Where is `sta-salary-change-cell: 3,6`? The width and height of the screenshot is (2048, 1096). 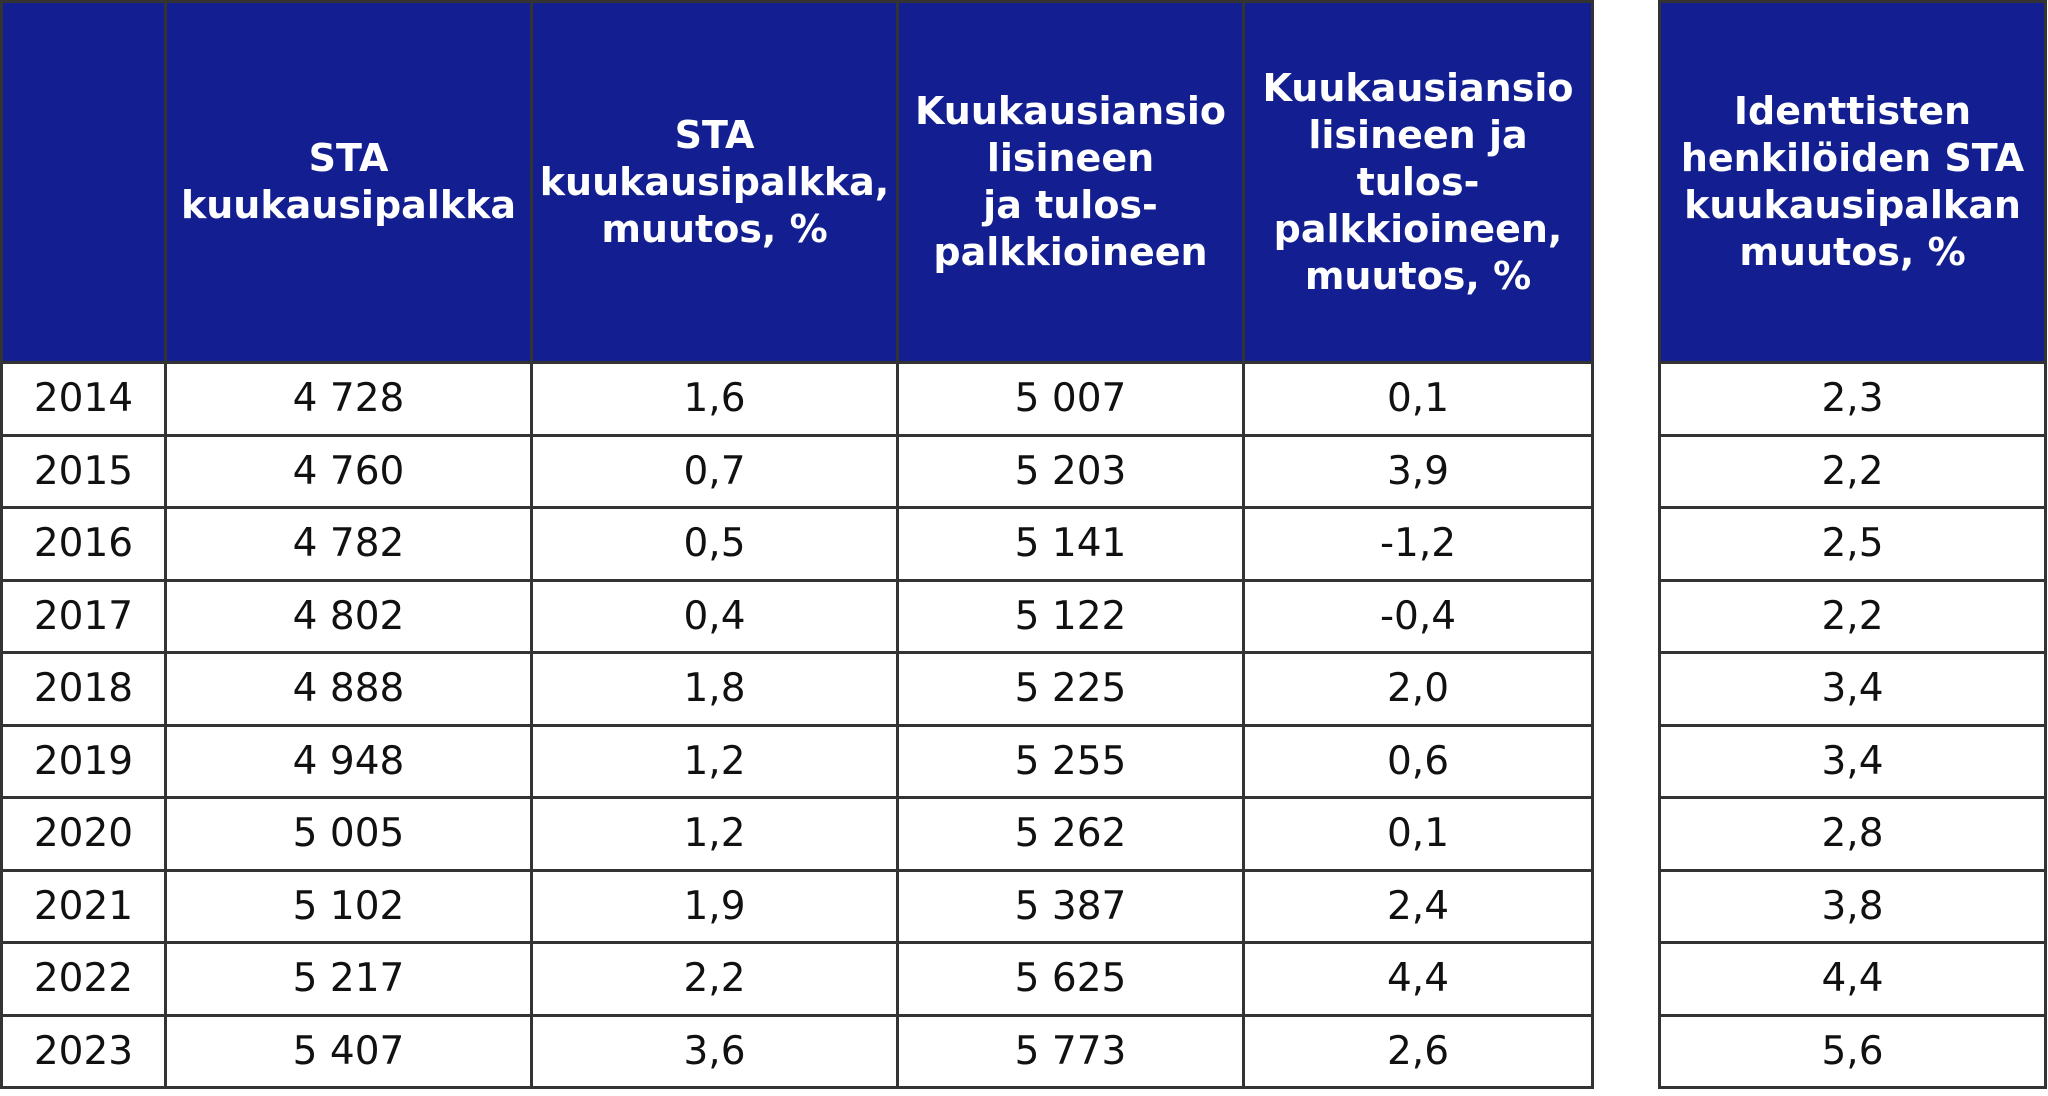
sta-salary-change-cell: 3,6 is located at coordinates (714, 1051).